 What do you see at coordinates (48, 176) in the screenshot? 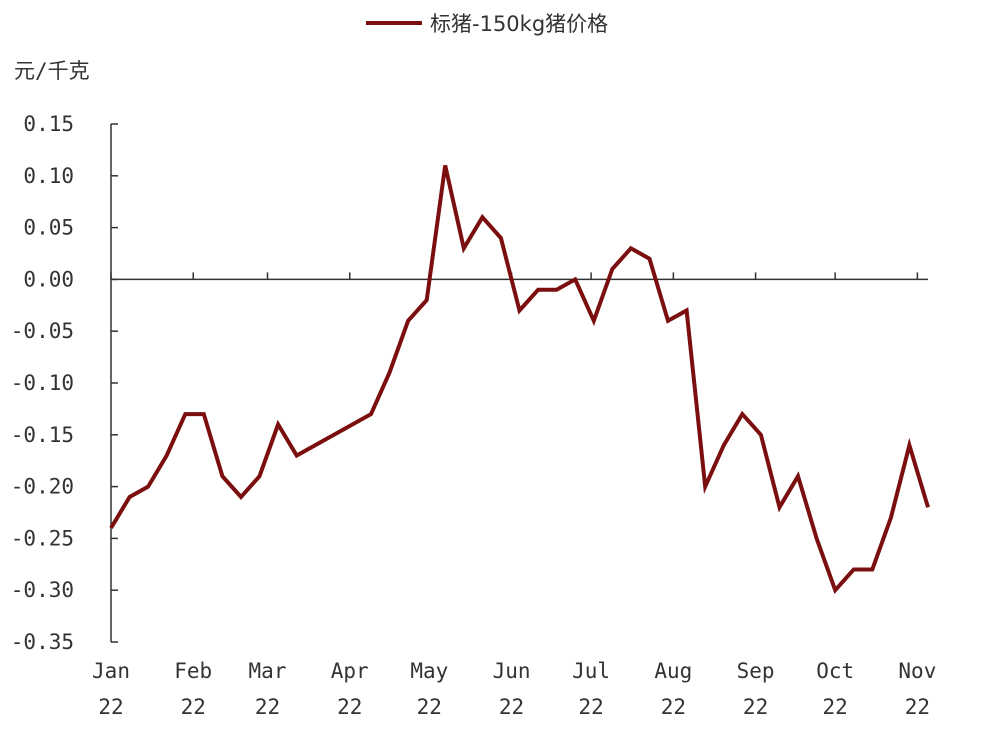
I see `y-tick-label: 0.10` at bounding box center [48, 176].